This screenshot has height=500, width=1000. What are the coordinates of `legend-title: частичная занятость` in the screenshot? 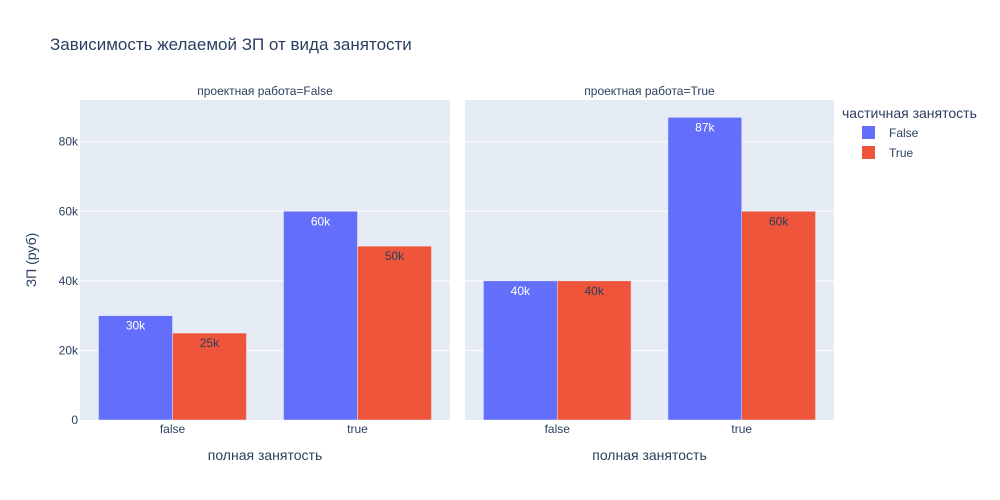 It's located at (909, 113).